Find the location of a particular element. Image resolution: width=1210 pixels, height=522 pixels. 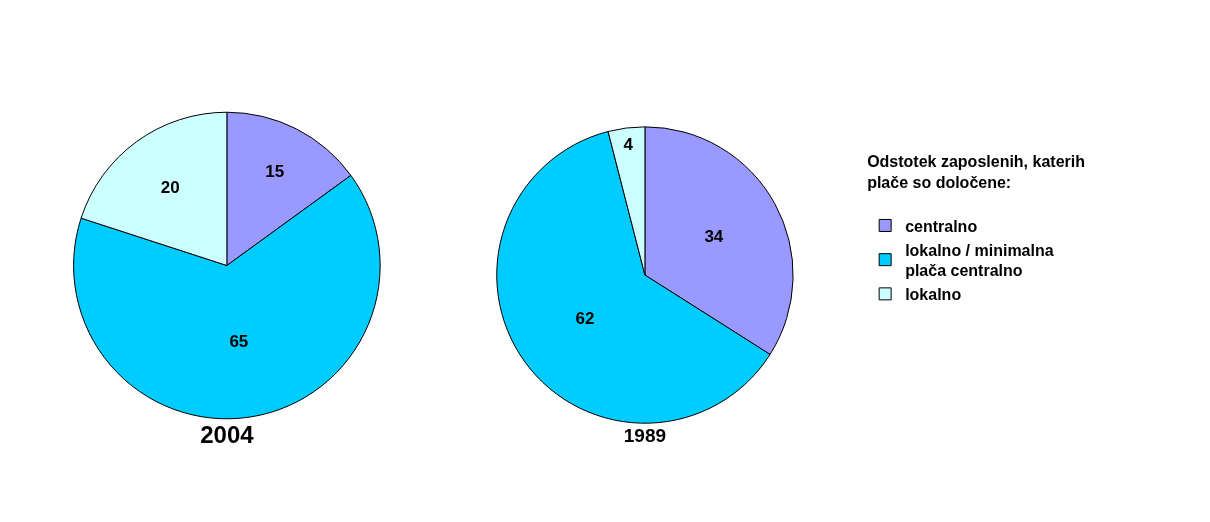

legend-label: lokalno is located at coordinates (933, 295).